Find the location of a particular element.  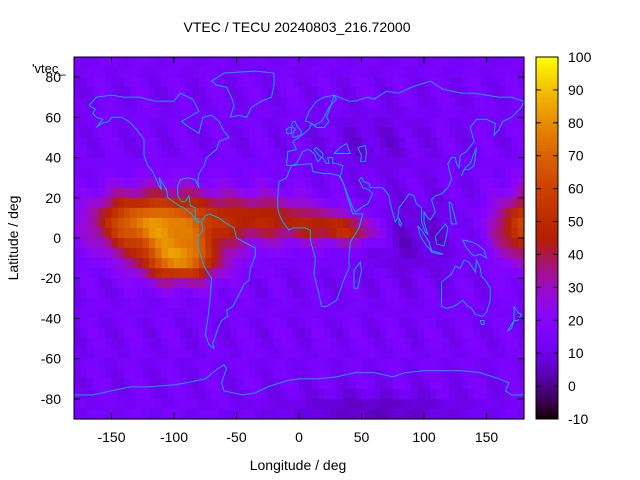

x-axis-label: Longitude / deg is located at coordinates (298, 465).